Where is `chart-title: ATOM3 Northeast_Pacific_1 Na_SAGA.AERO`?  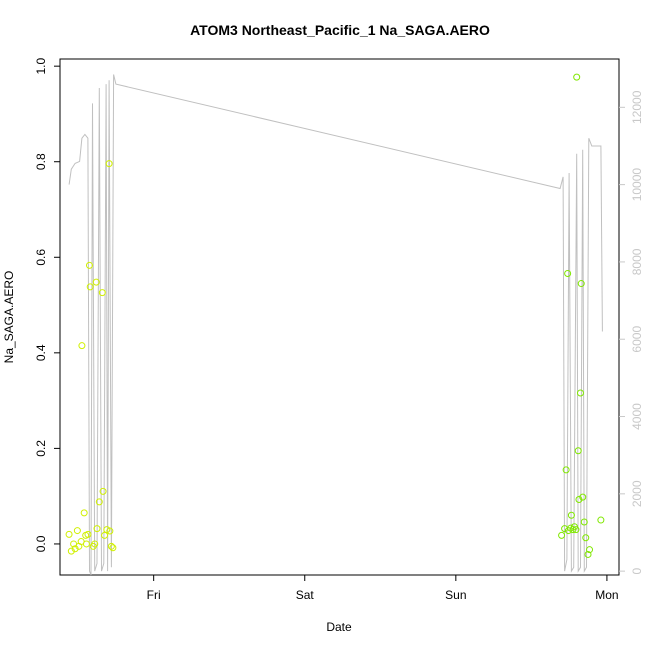
chart-title: ATOM3 Northeast_Pacific_1 Na_SAGA.AERO is located at coordinates (340, 30).